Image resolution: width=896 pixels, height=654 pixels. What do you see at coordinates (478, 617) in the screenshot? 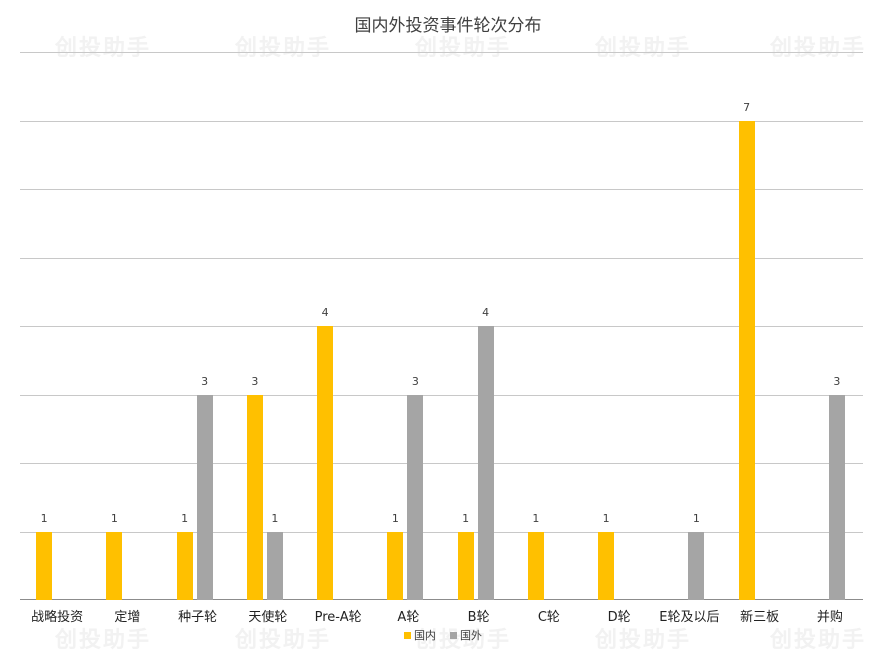
I see `category-label: B轮` at bounding box center [478, 617].